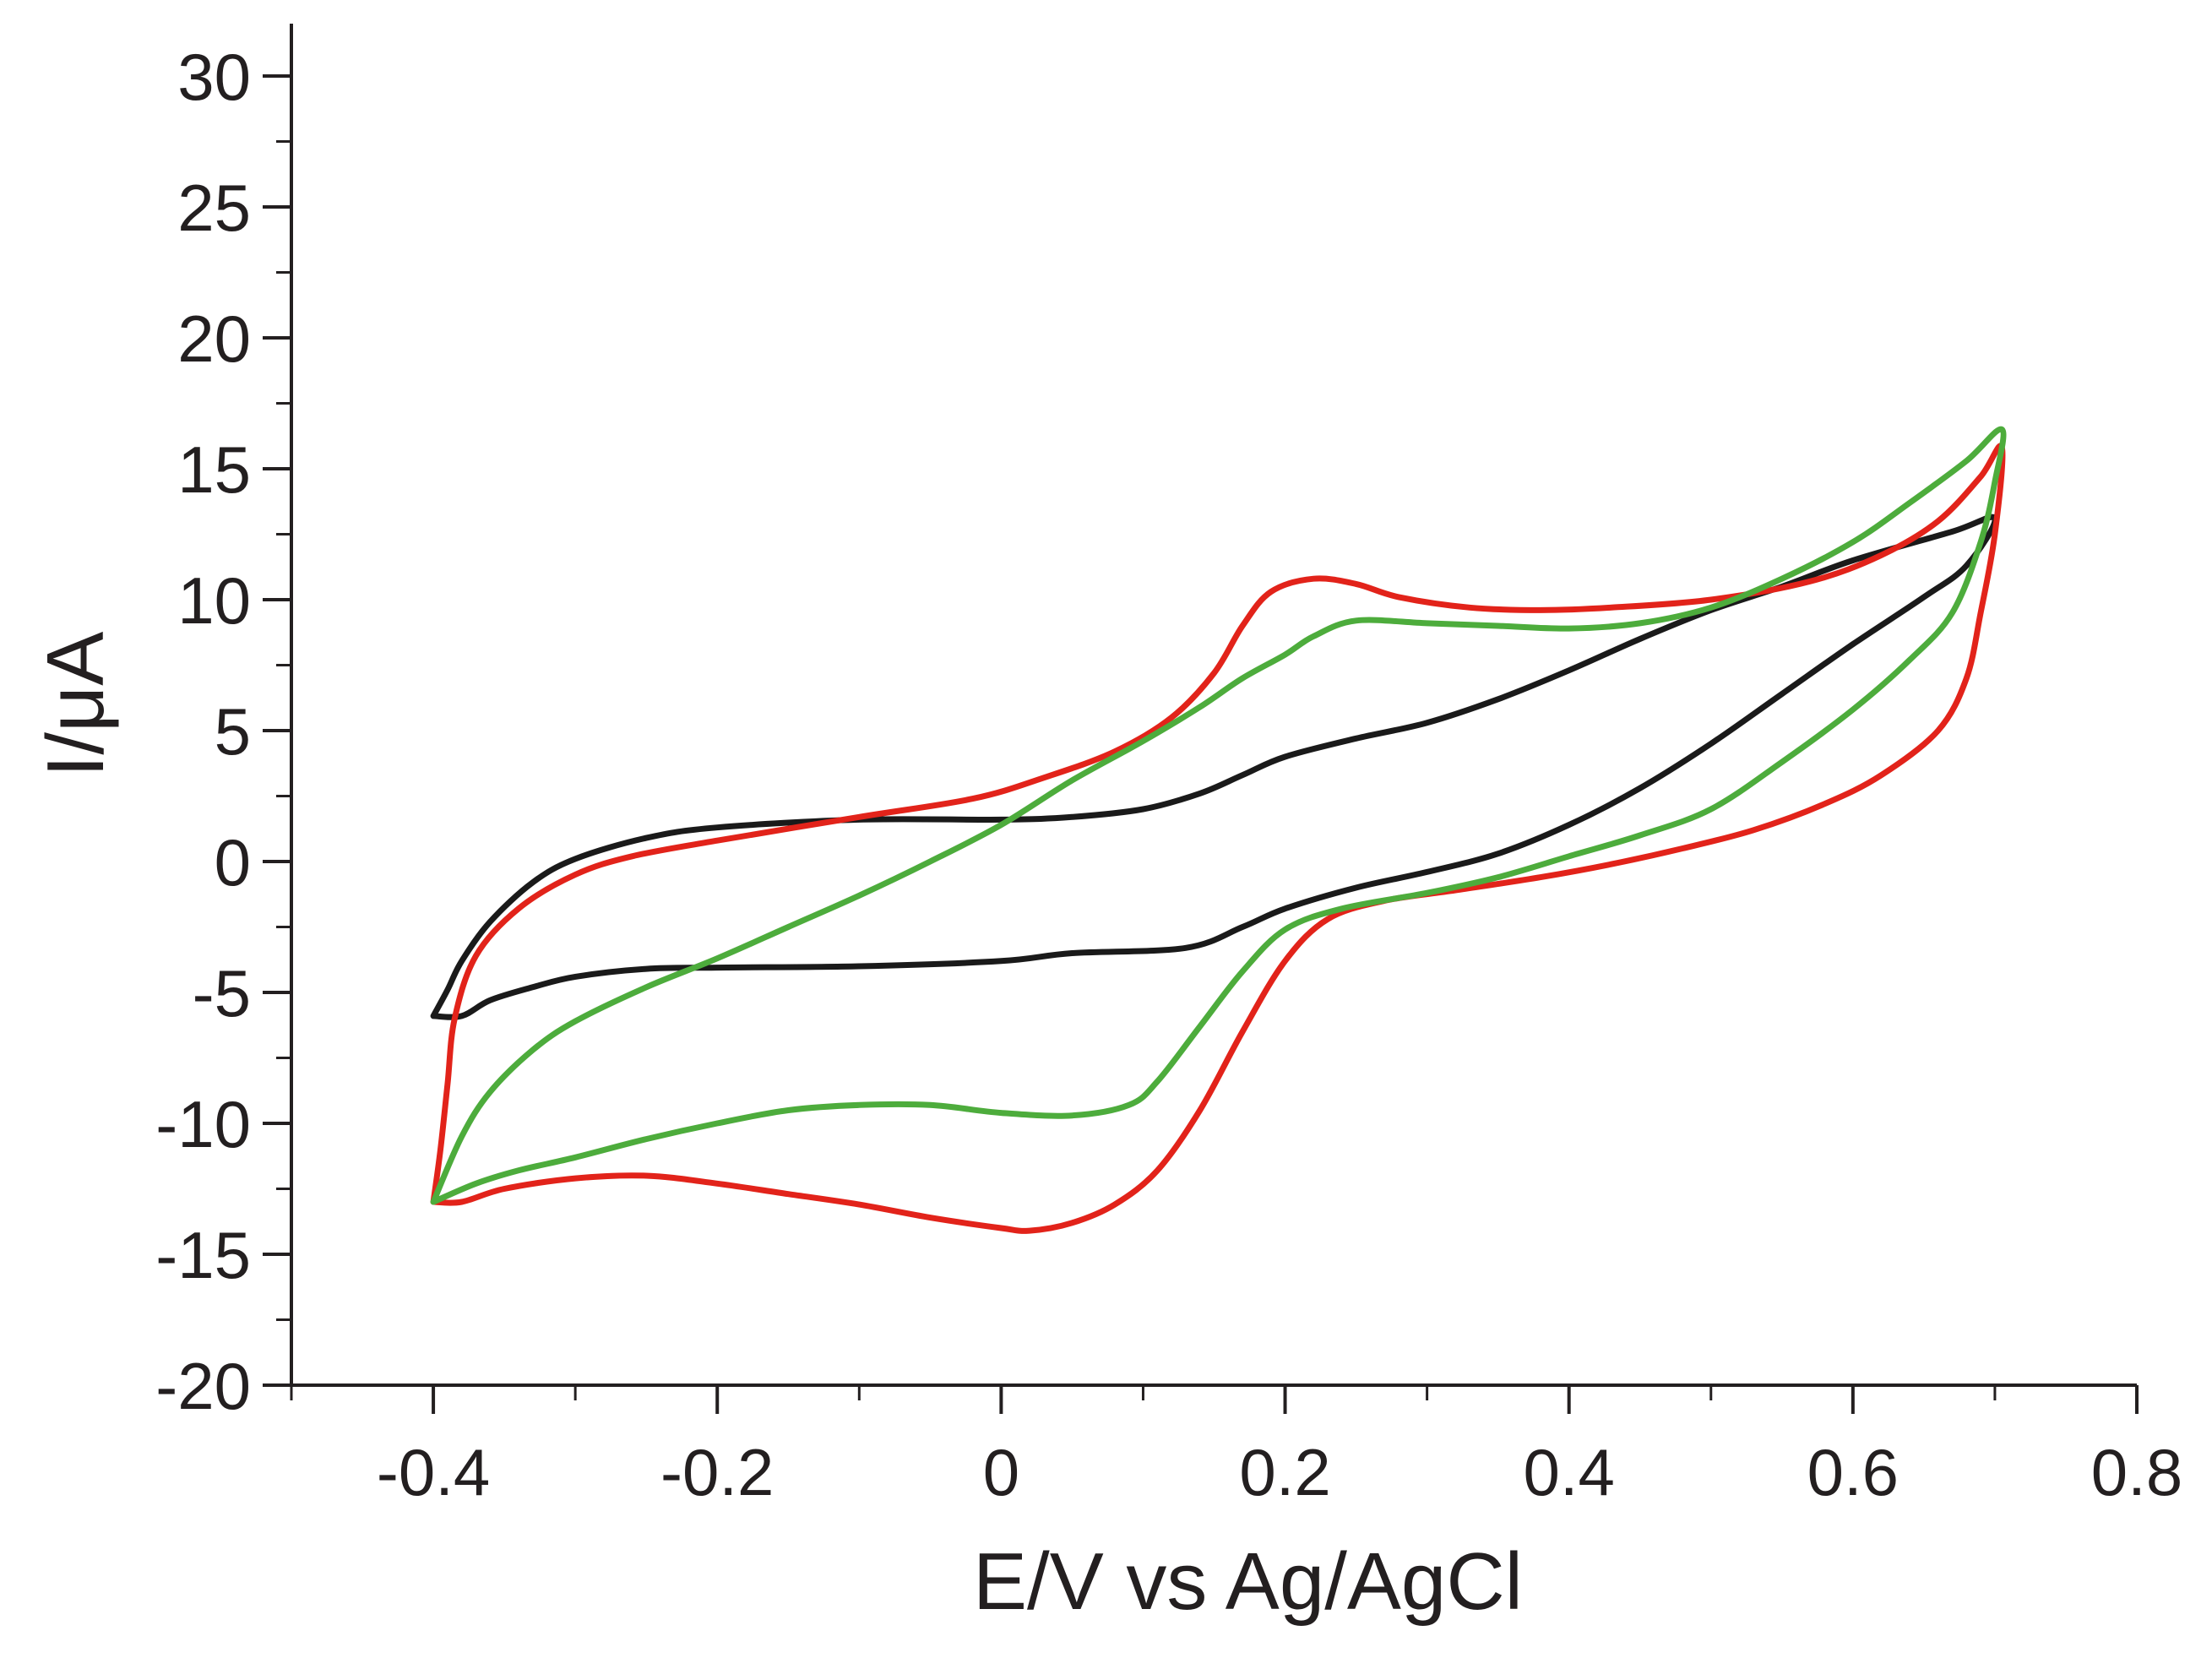  What do you see at coordinates (1284, 1472) in the screenshot?
I see `x-tick-label: 0.2` at bounding box center [1284, 1472].